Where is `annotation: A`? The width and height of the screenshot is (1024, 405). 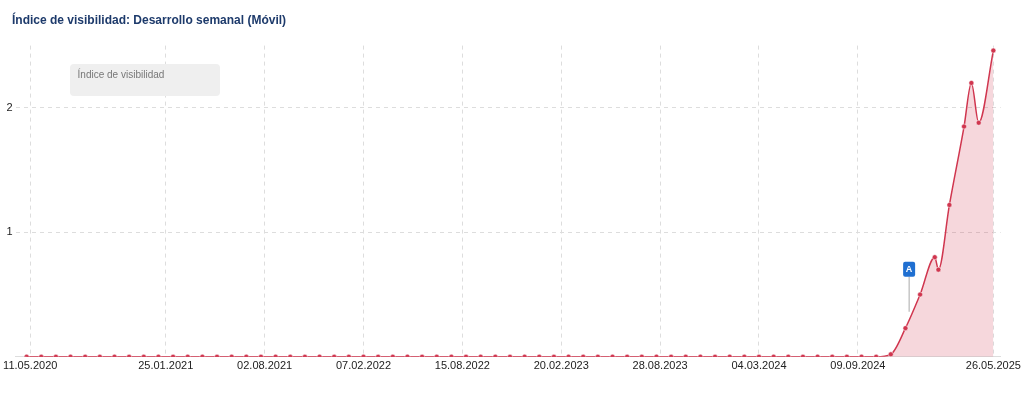
annotation: A is located at coordinates (909, 269).